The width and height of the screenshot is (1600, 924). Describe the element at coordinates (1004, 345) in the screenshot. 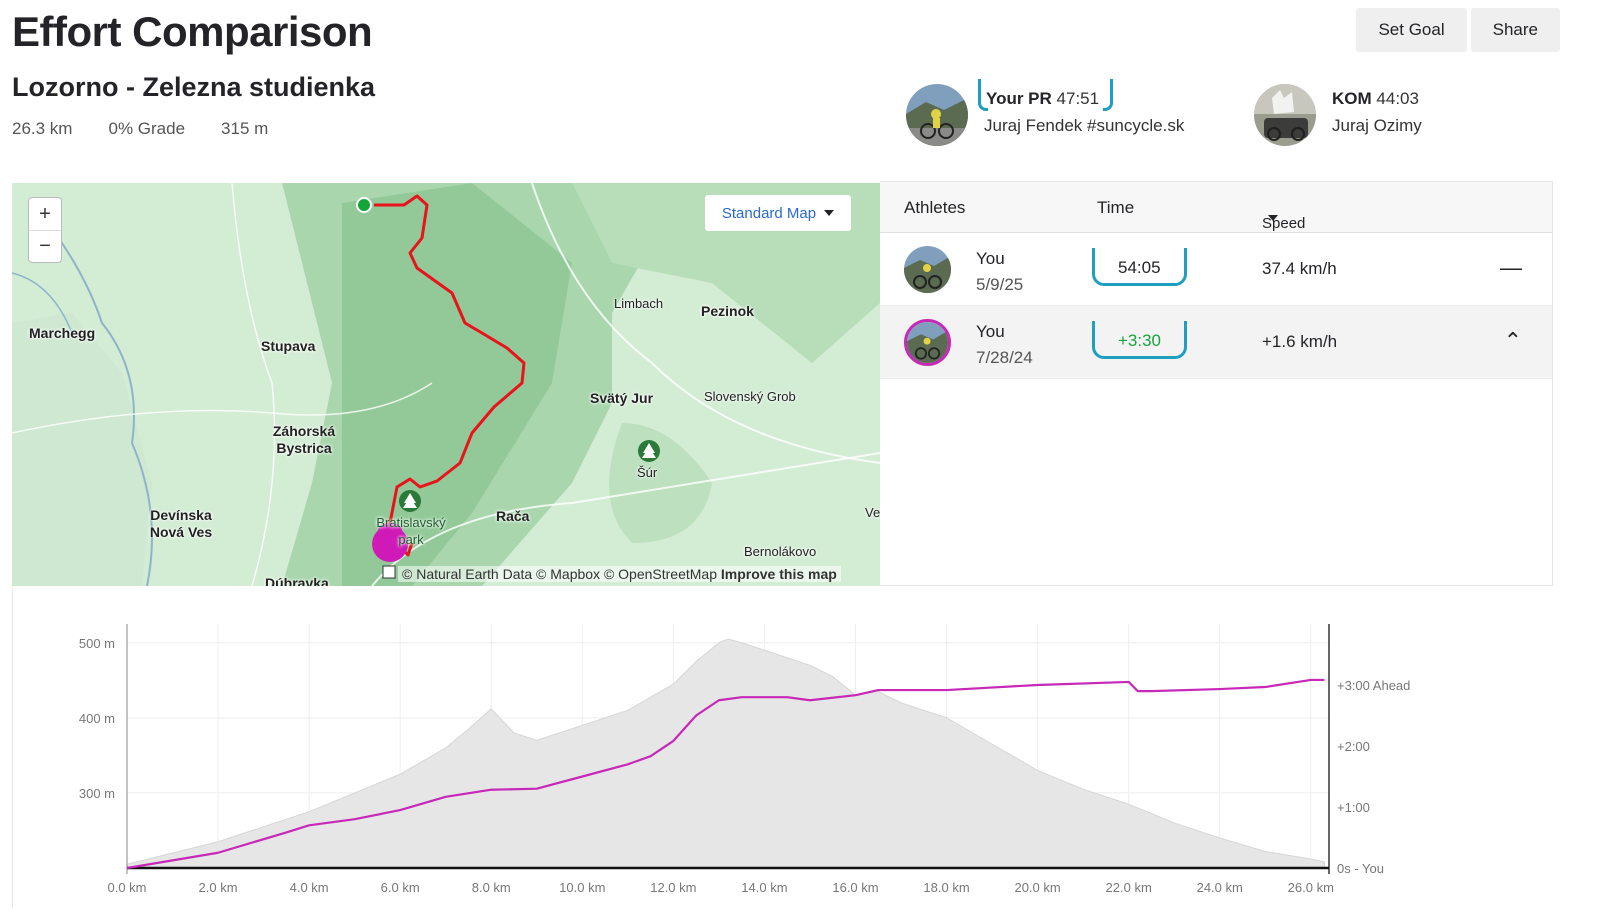

I see `athlete-cell: You 7/28/24` at that location.